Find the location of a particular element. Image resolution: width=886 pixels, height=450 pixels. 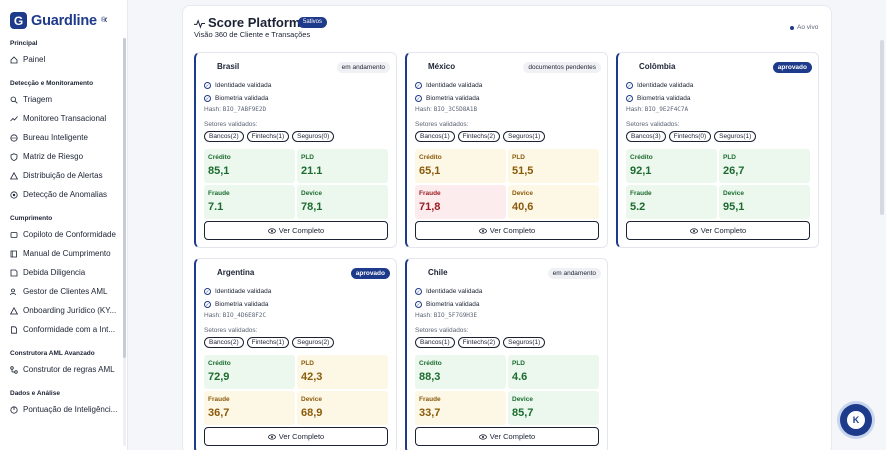

sidebar-item-debida-diligencia: Debida Diligencia is located at coordinates (61, 272).